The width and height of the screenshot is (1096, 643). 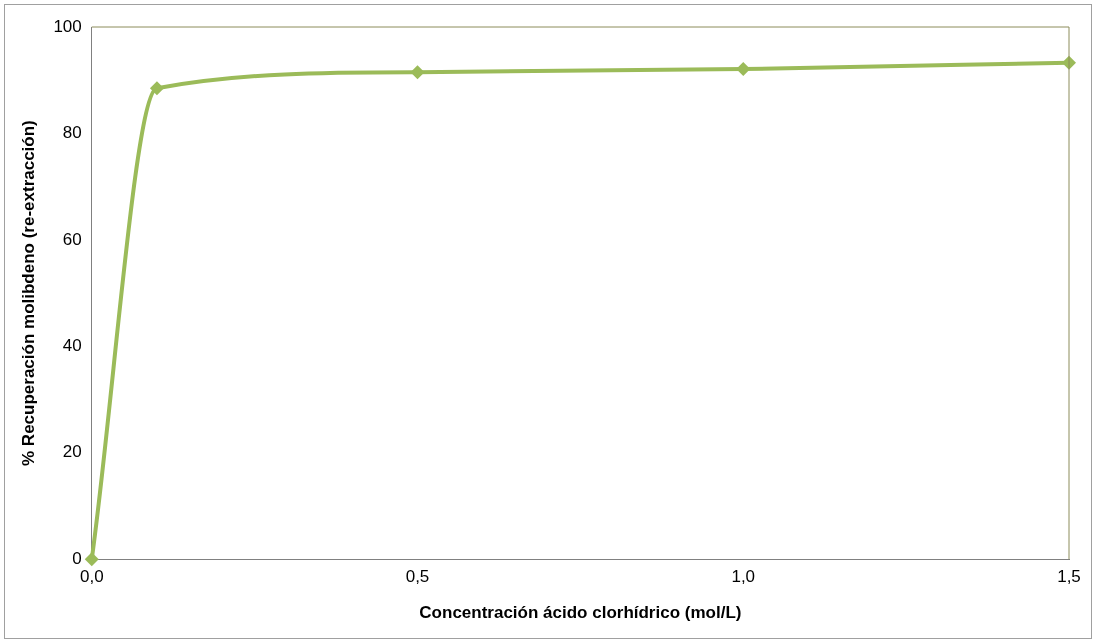 What do you see at coordinates (72, 133) in the screenshot?
I see `y-tick-label: 80` at bounding box center [72, 133].